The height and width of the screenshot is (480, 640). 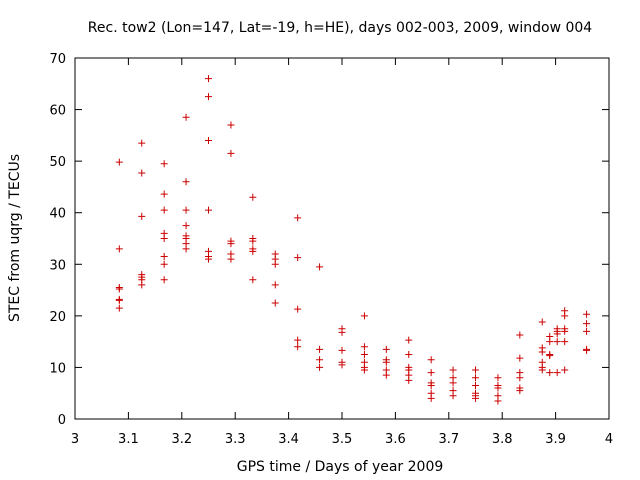 What do you see at coordinates (342, 439) in the screenshot?
I see `x-tick-label: 3.5` at bounding box center [342, 439].